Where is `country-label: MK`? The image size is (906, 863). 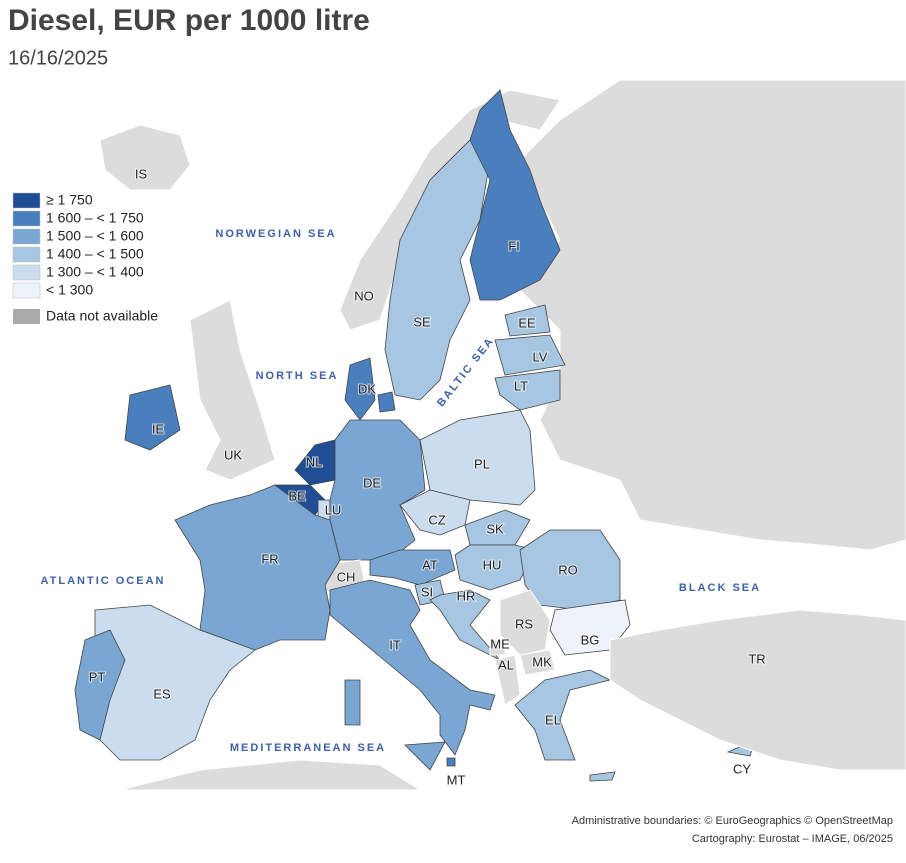 country-label: MK is located at coordinates (542, 661).